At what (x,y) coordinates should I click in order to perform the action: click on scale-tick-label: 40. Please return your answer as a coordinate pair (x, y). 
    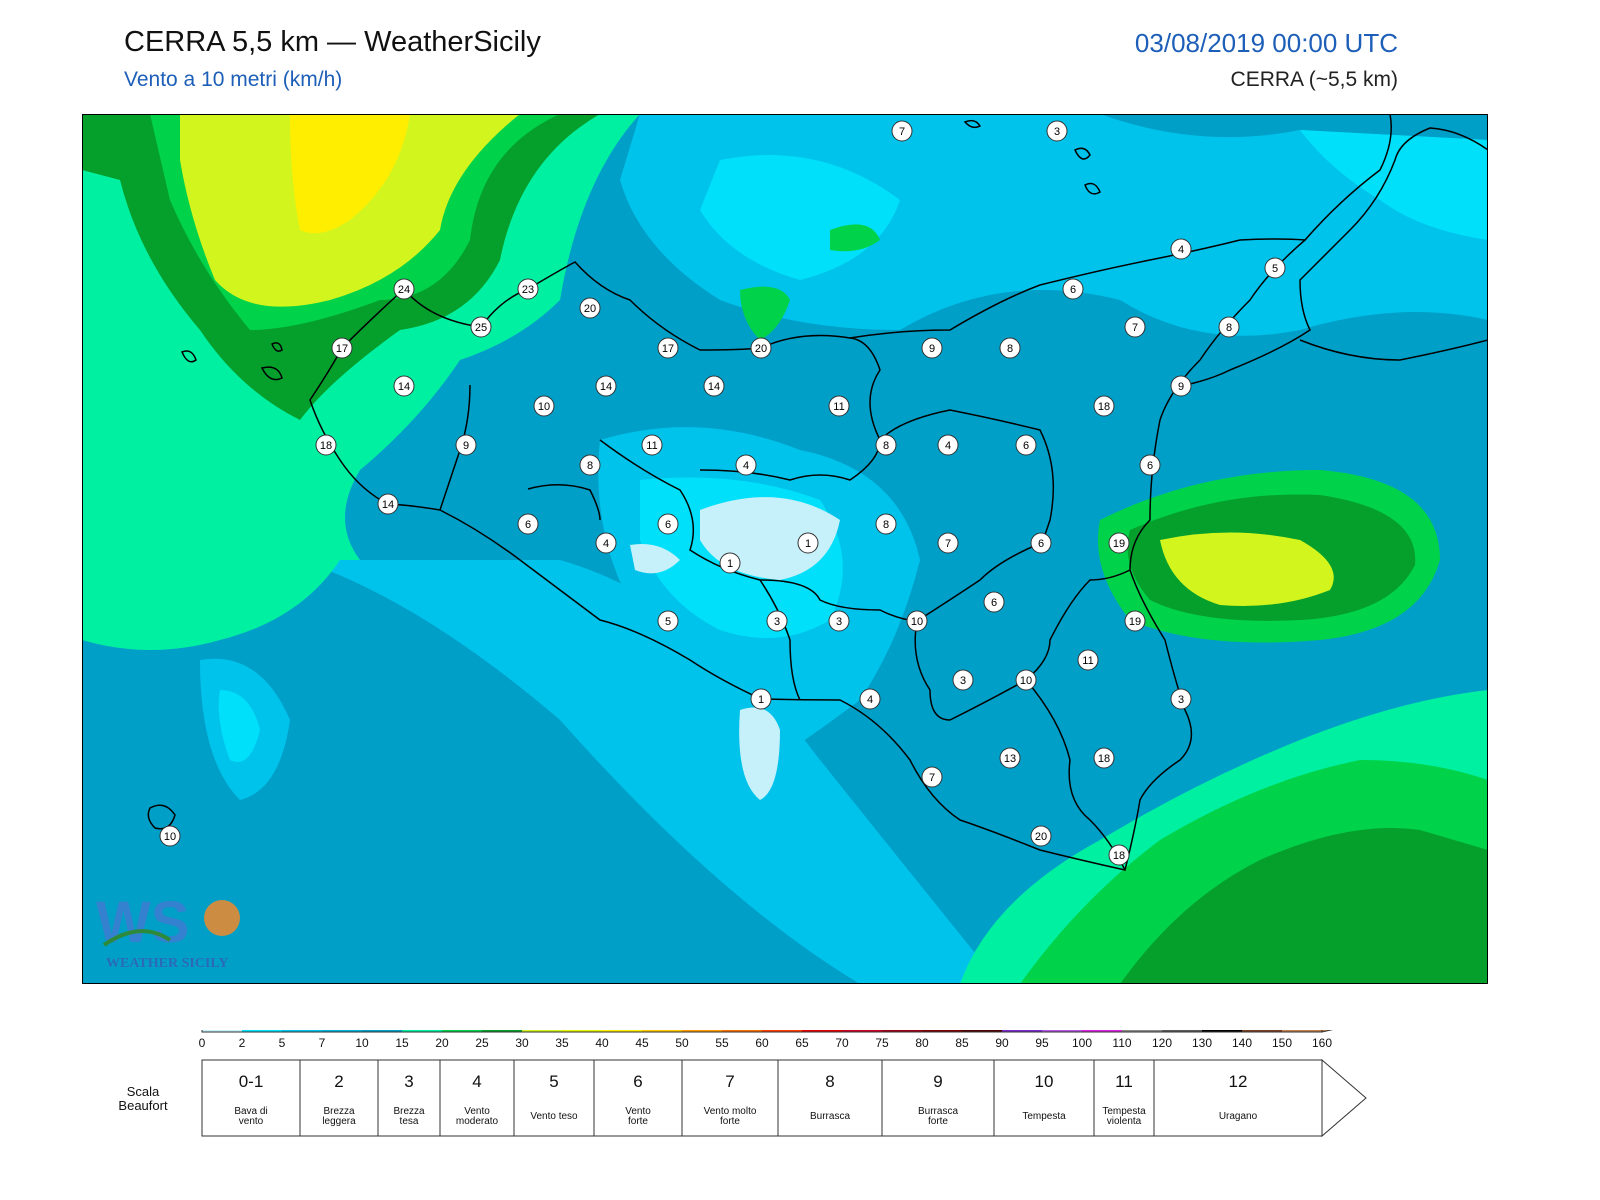
    Looking at the image, I should click on (602, 1043).